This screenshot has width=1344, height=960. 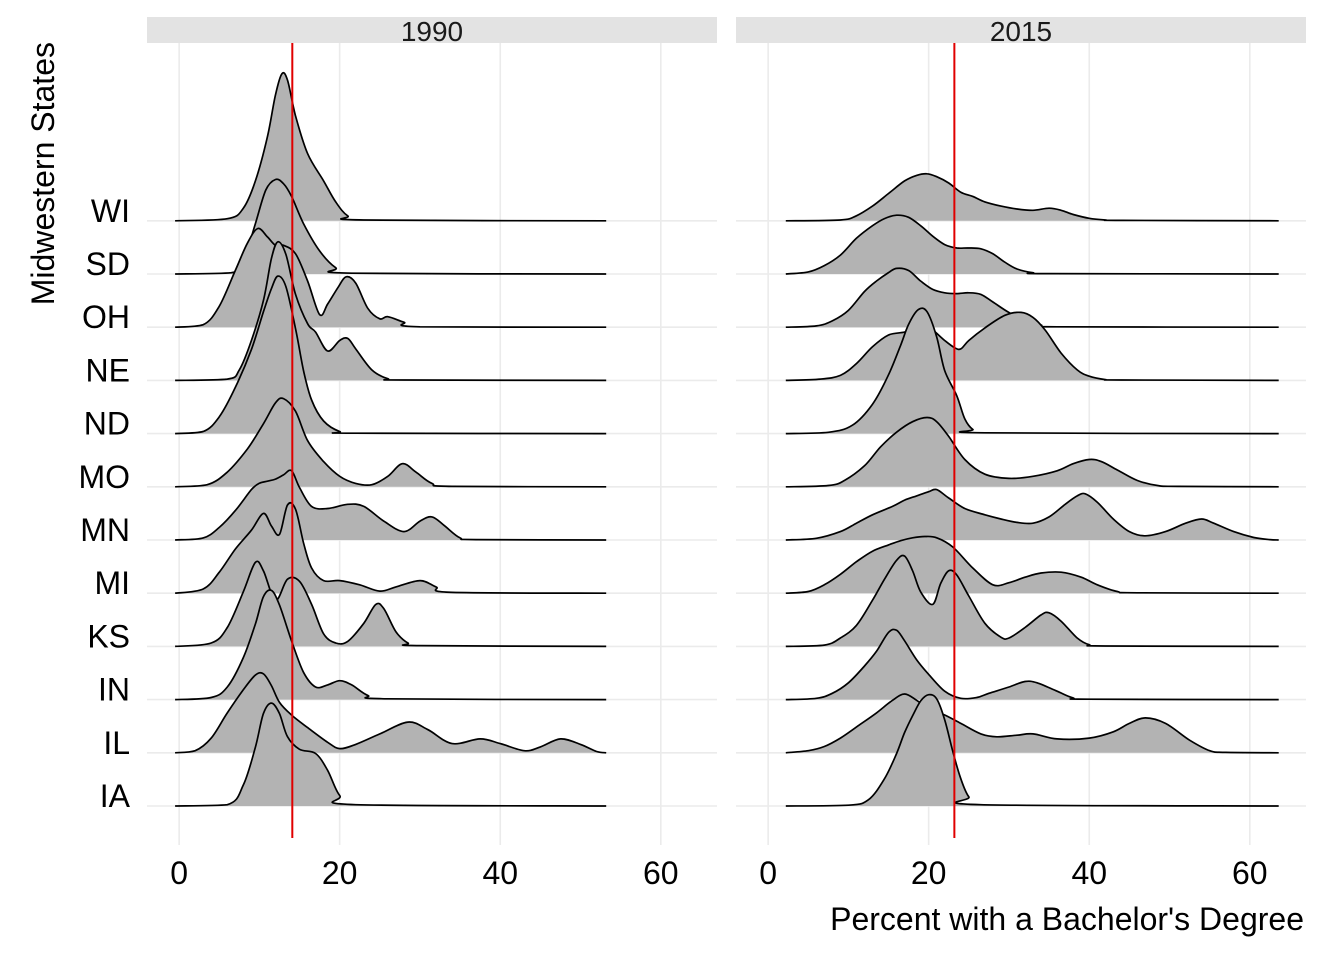 What do you see at coordinates (112, 583) in the screenshot?
I see `y-tick-label-mi: MI` at bounding box center [112, 583].